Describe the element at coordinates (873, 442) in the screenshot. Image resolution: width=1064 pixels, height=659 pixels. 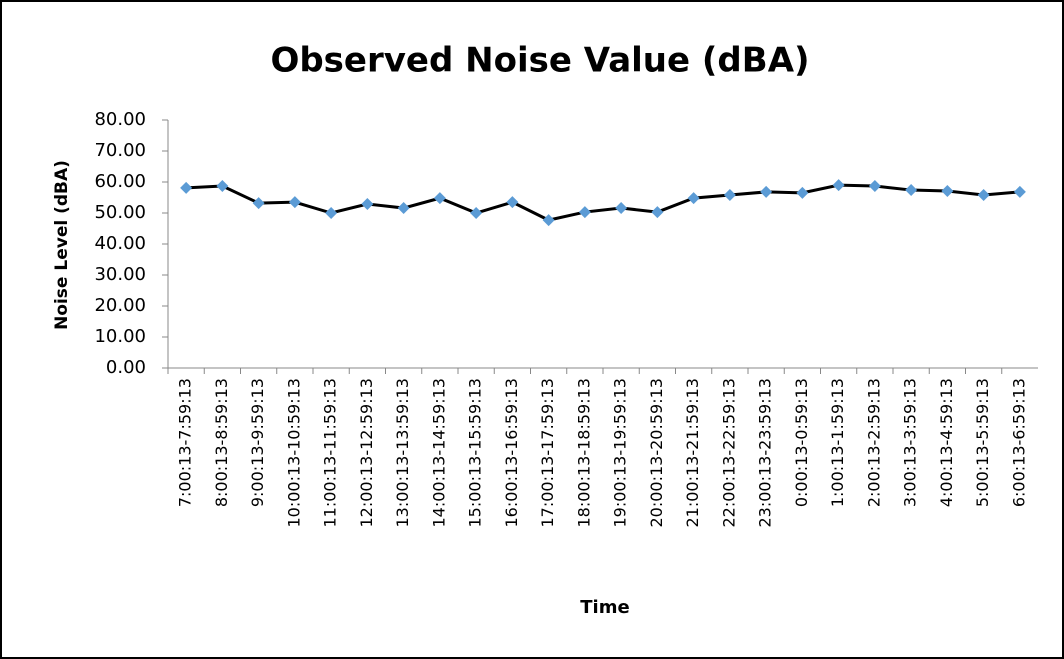
I see `x-tick-label: 2:00:13-2:59:13` at that location.